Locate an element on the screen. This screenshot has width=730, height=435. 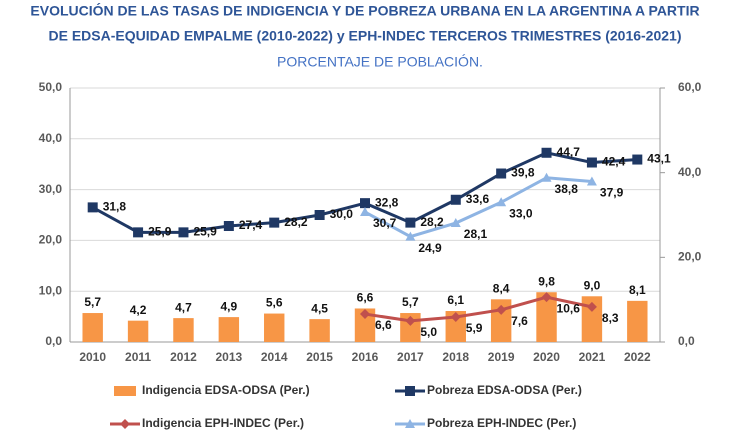
y2-tick-label: 20,0 is located at coordinates (690, 257).